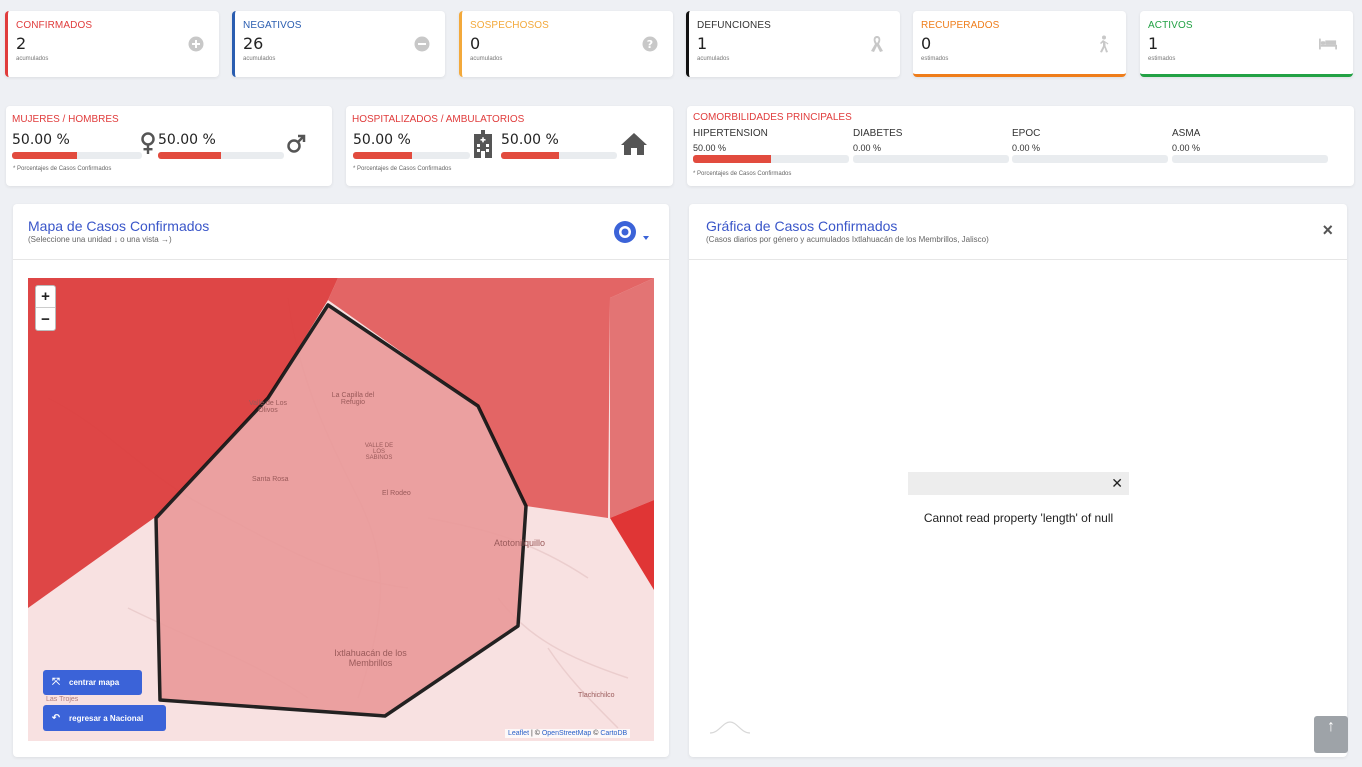 Image resolution: width=1362 pixels, height=767 pixels. I want to click on comorbidity-name: DIABETES, so click(878, 133).